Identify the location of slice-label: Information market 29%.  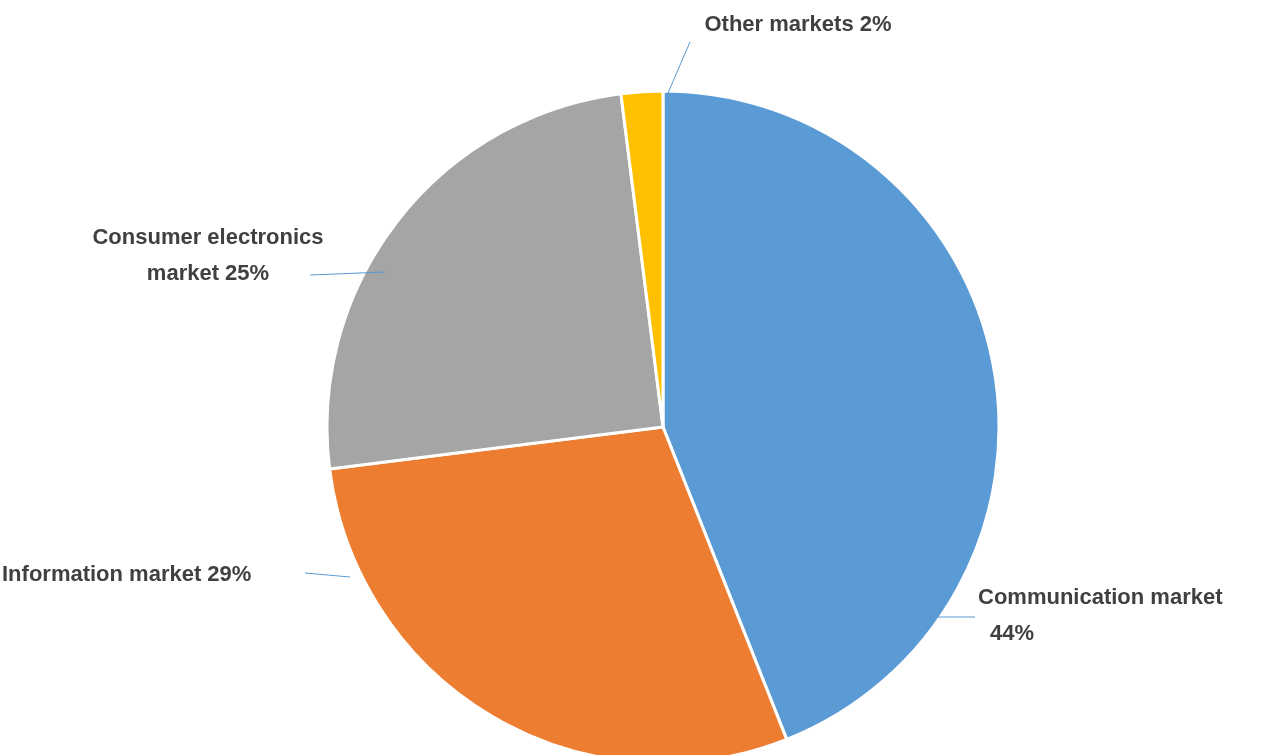
(127, 573).